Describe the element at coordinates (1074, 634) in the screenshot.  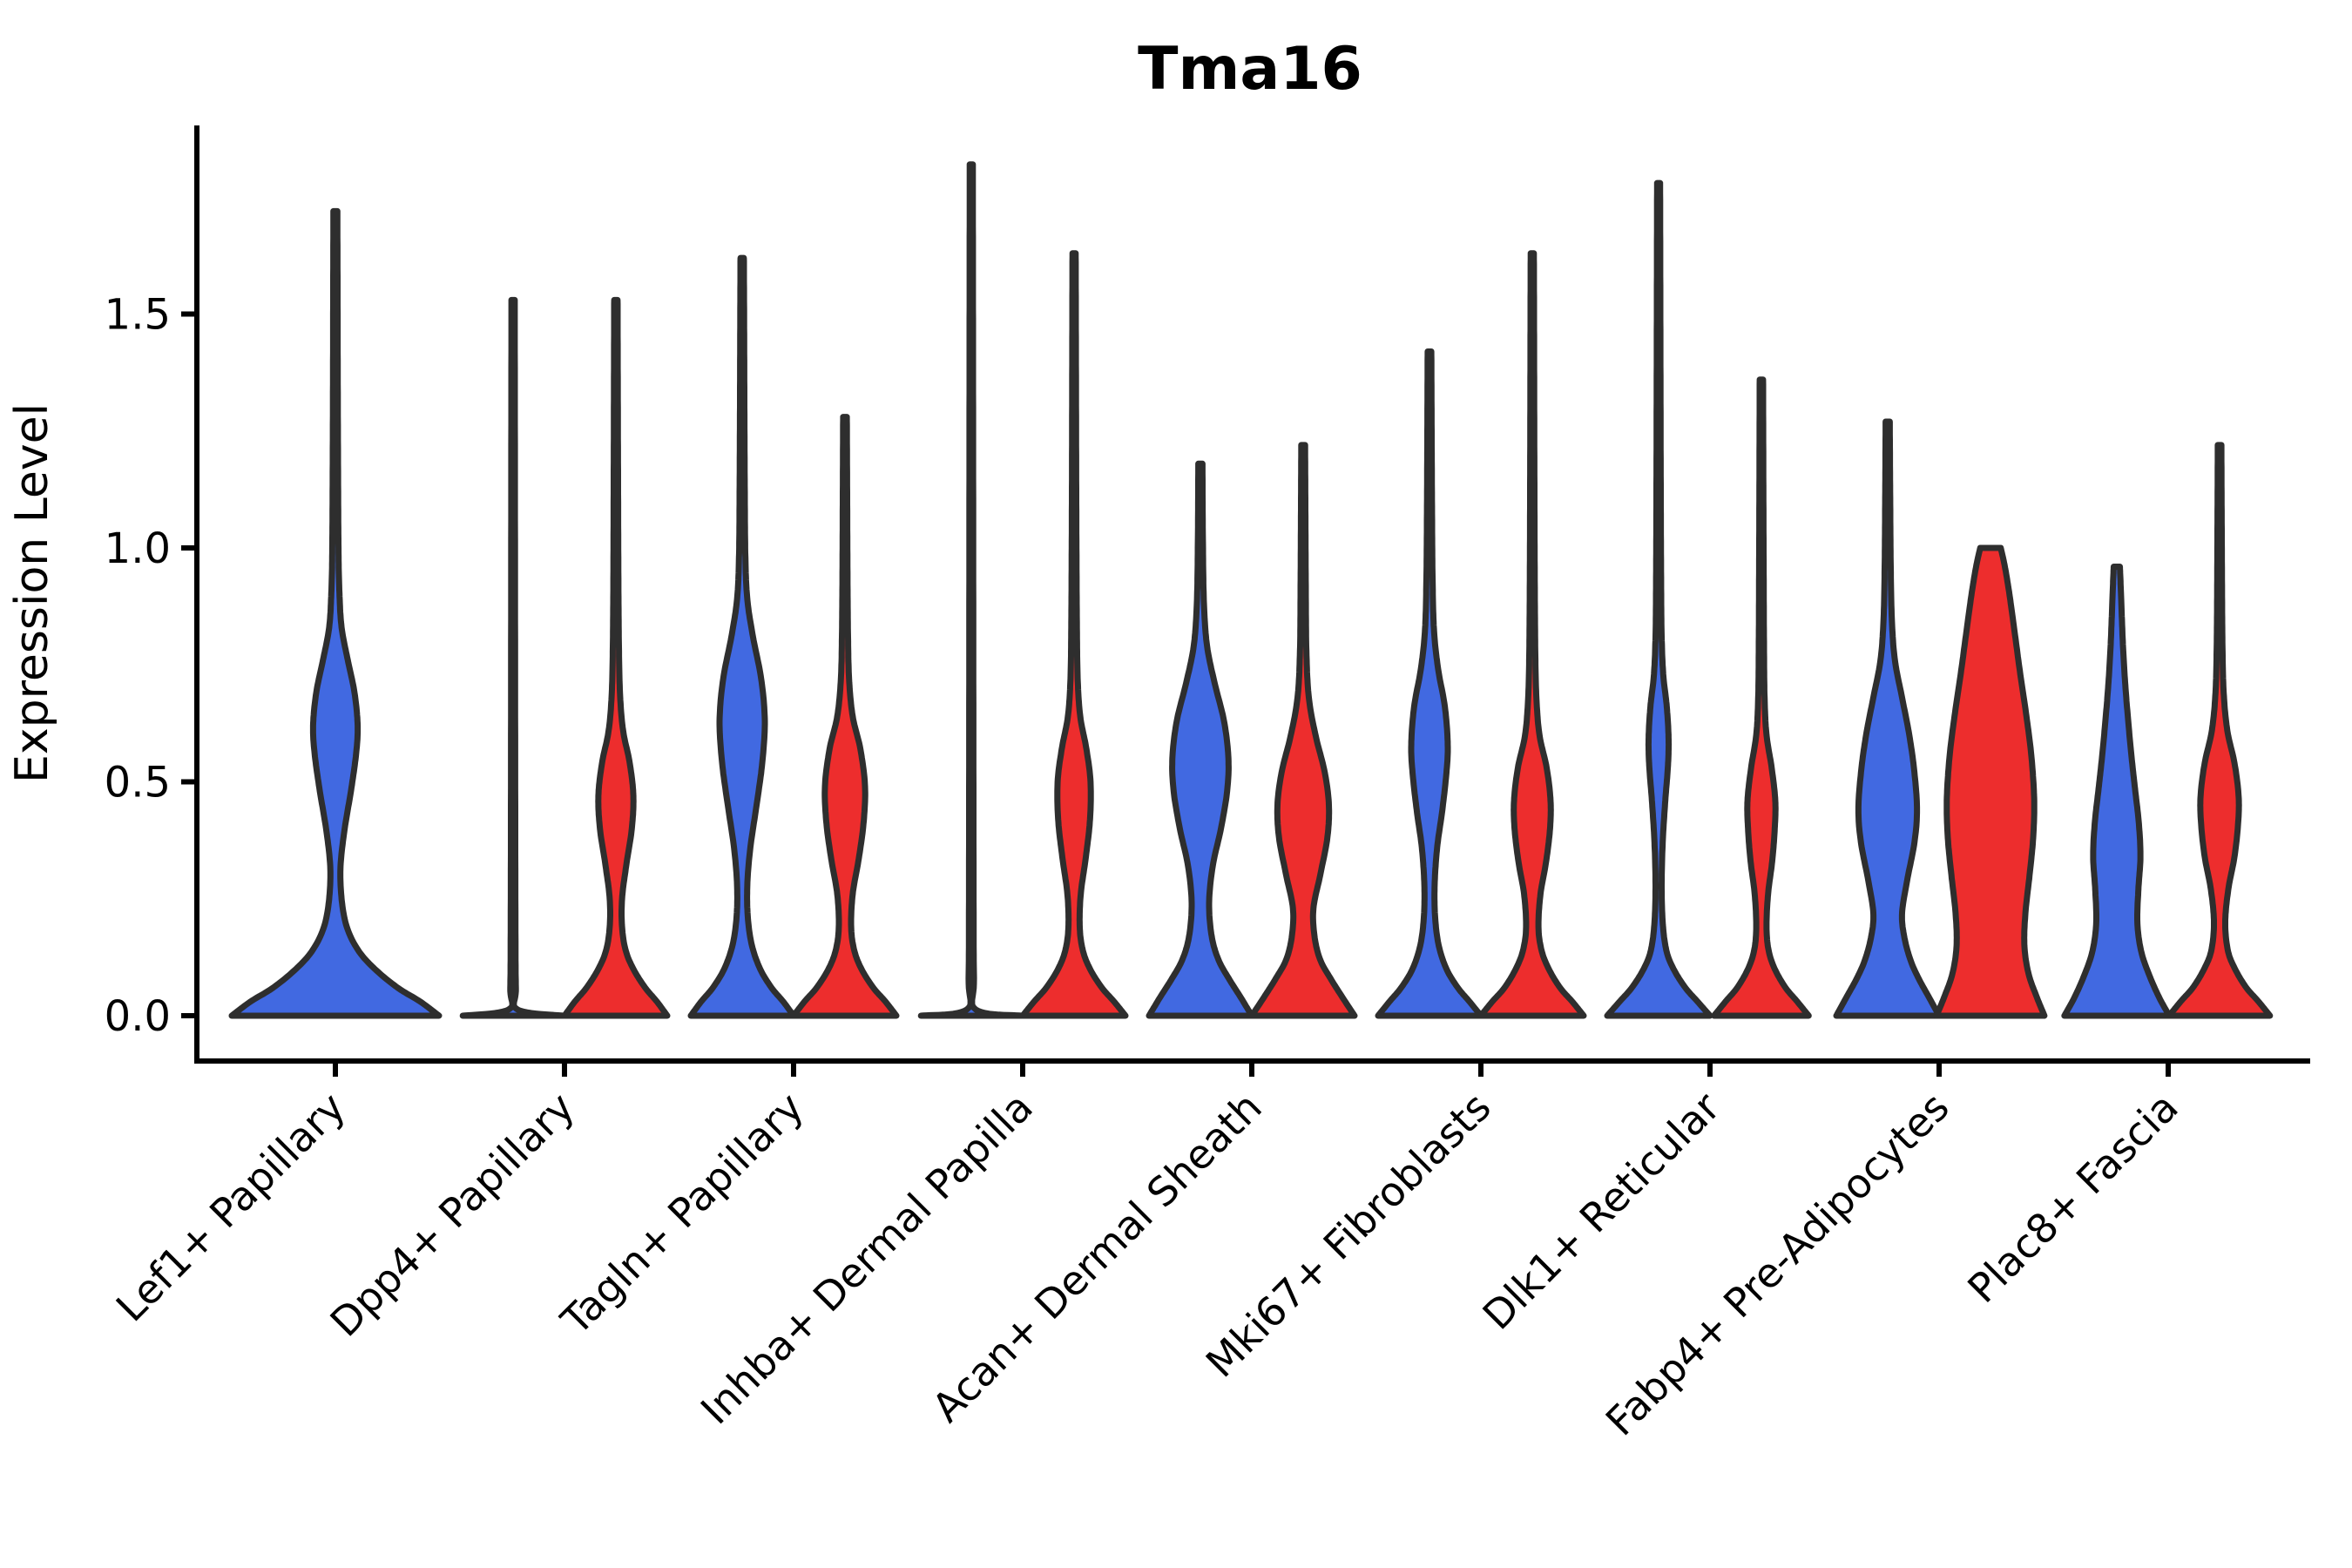
I see `violin-inhba-dermal-papilla-red` at that location.